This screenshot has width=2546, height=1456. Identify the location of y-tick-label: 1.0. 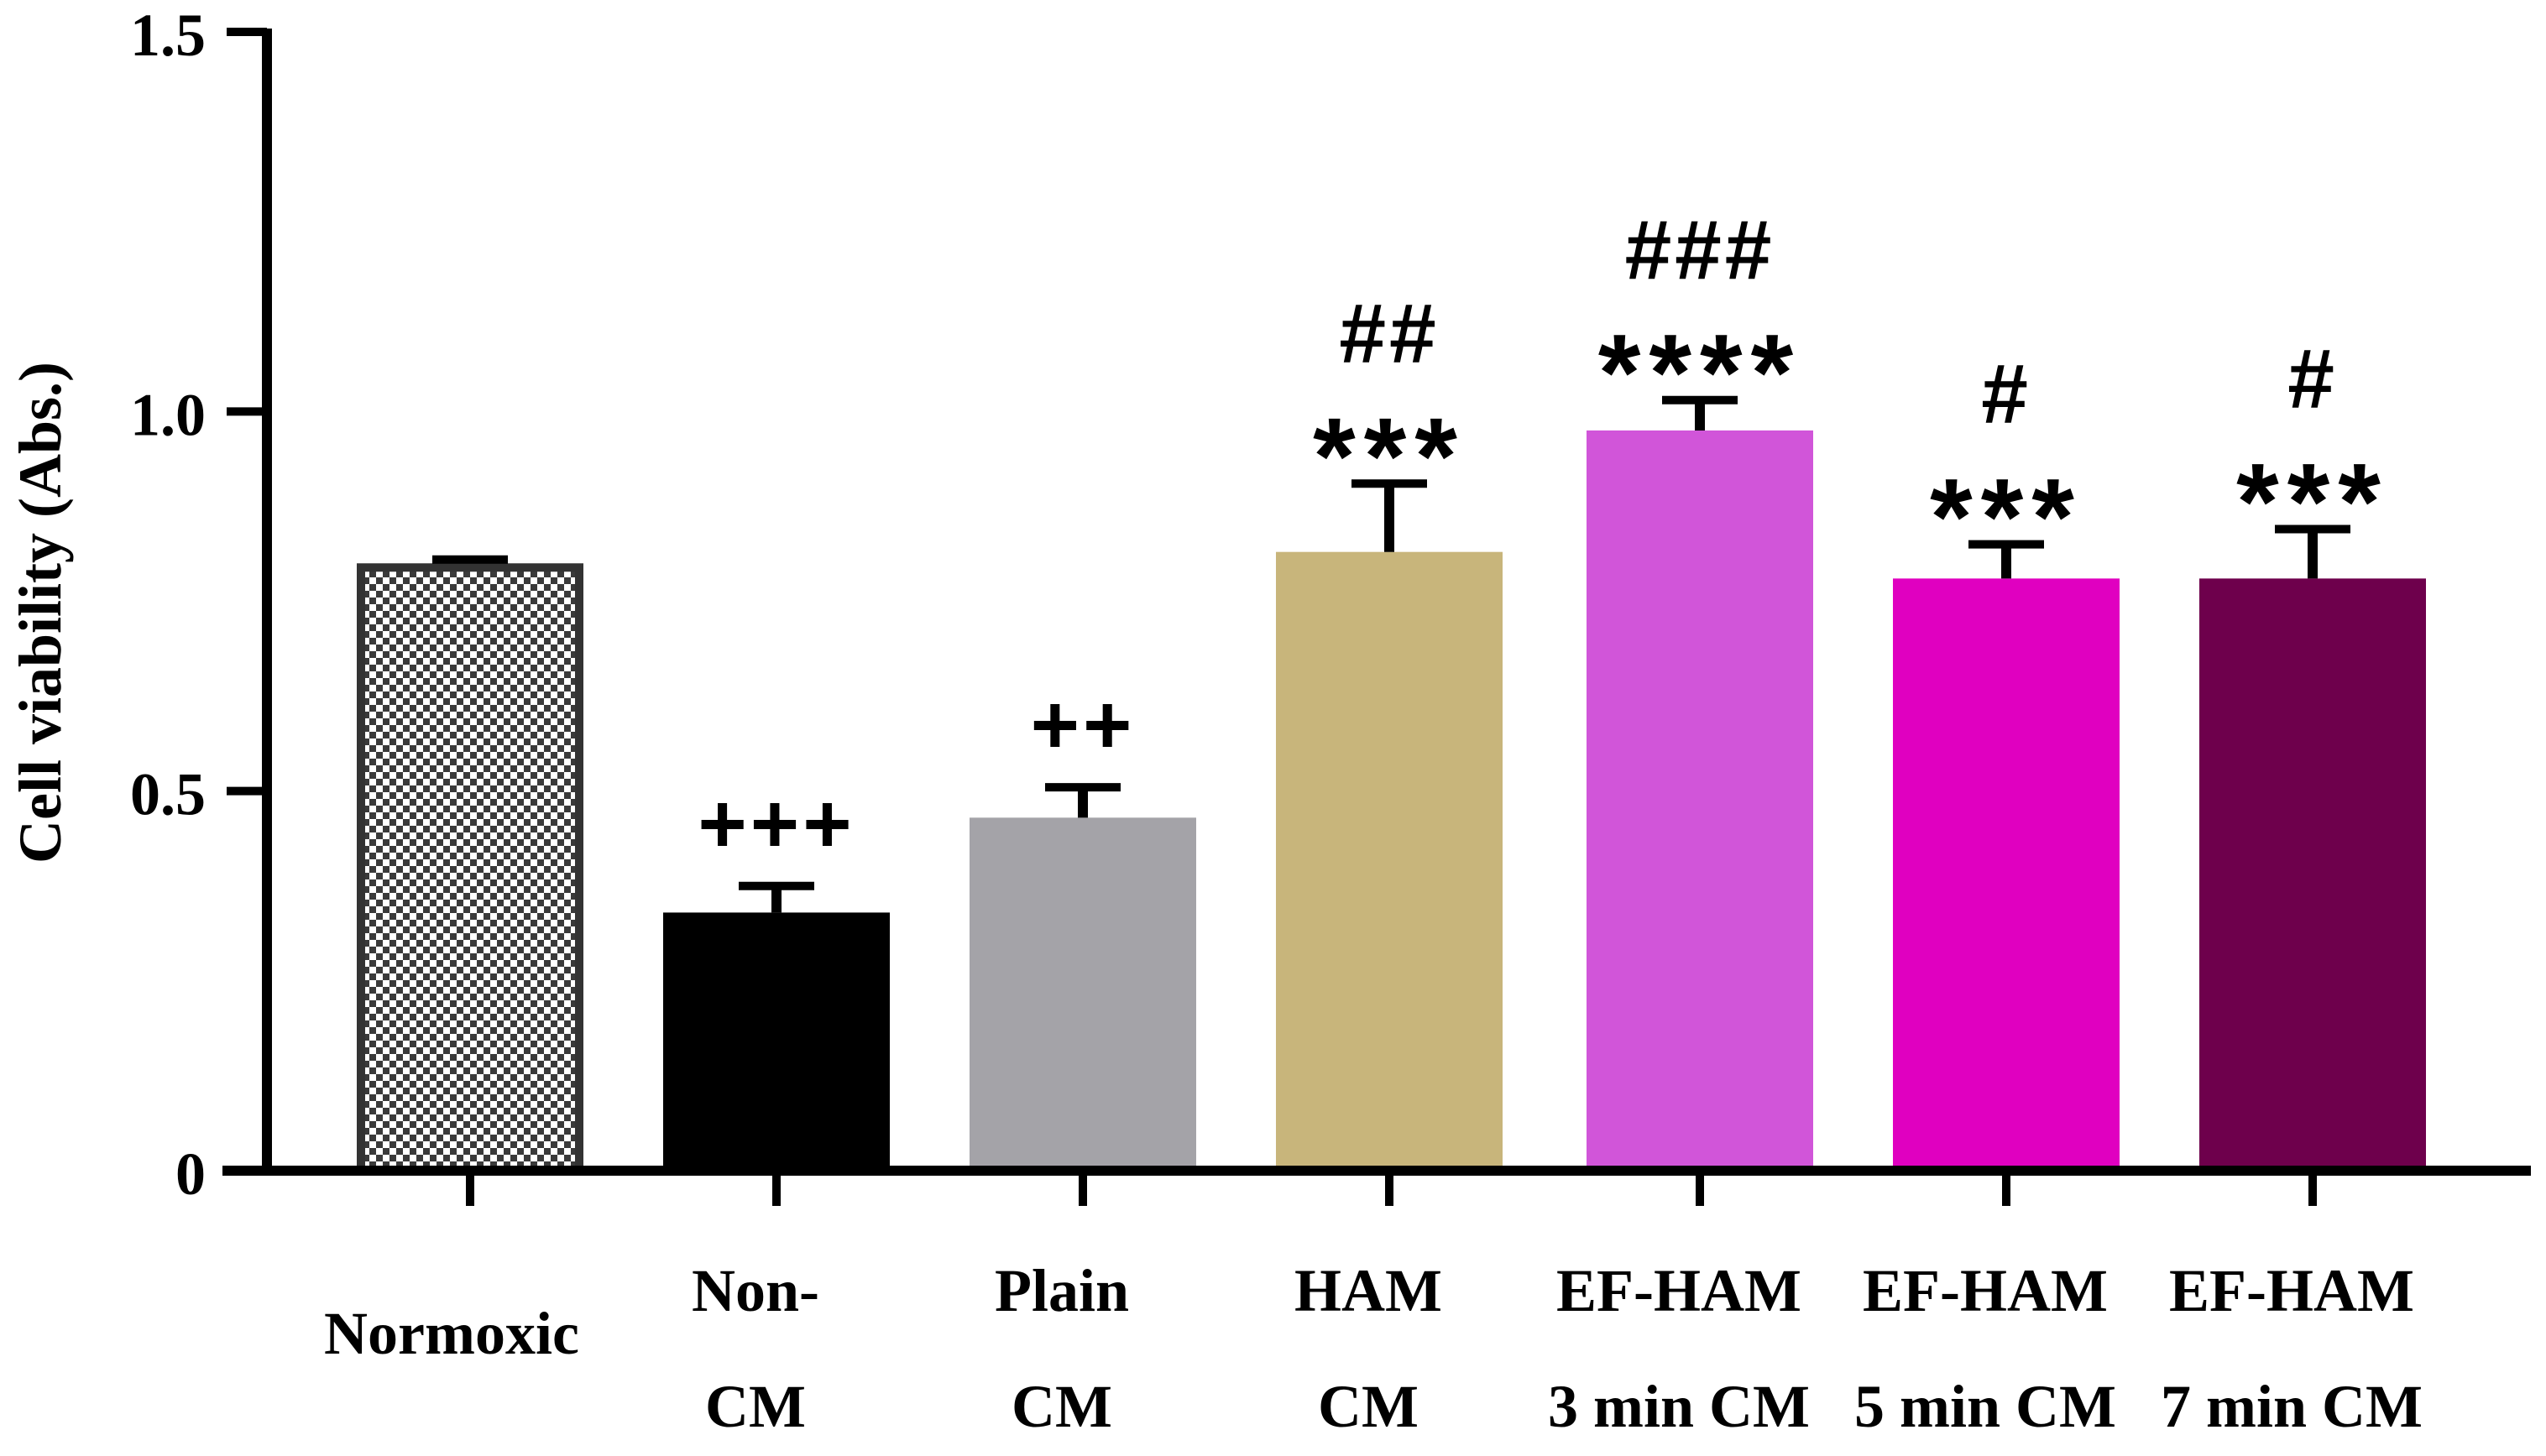
(168, 414).